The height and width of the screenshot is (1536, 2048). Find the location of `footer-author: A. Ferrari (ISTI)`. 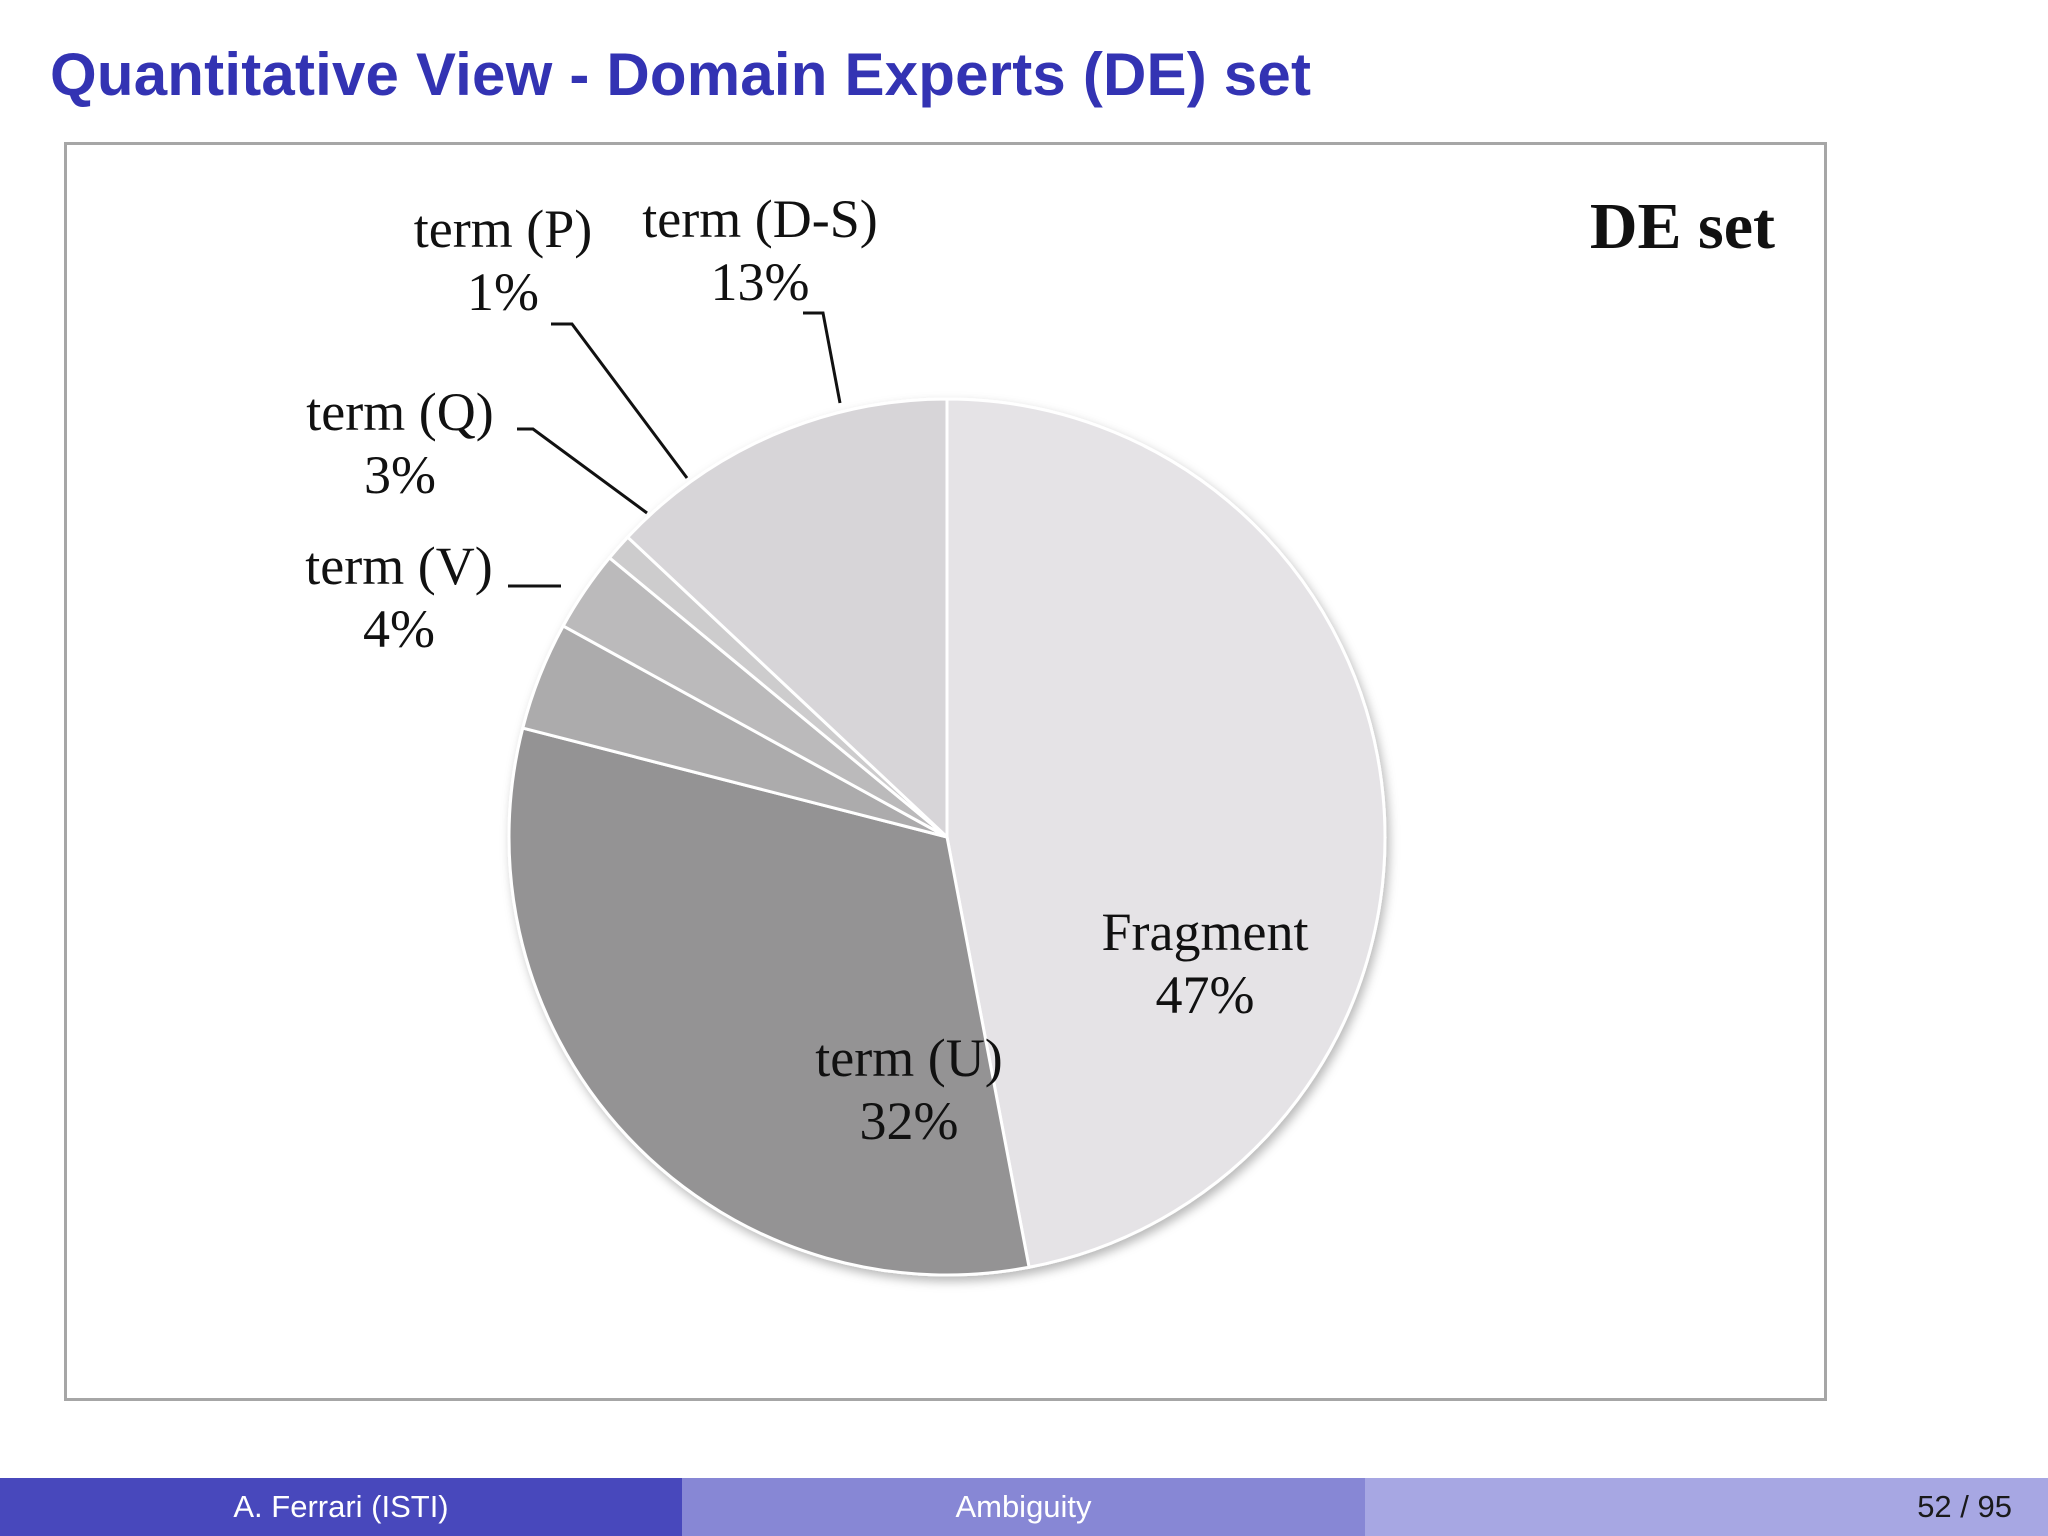

footer-author: A. Ferrari (ISTI) is located at coordinates (341, 1507).